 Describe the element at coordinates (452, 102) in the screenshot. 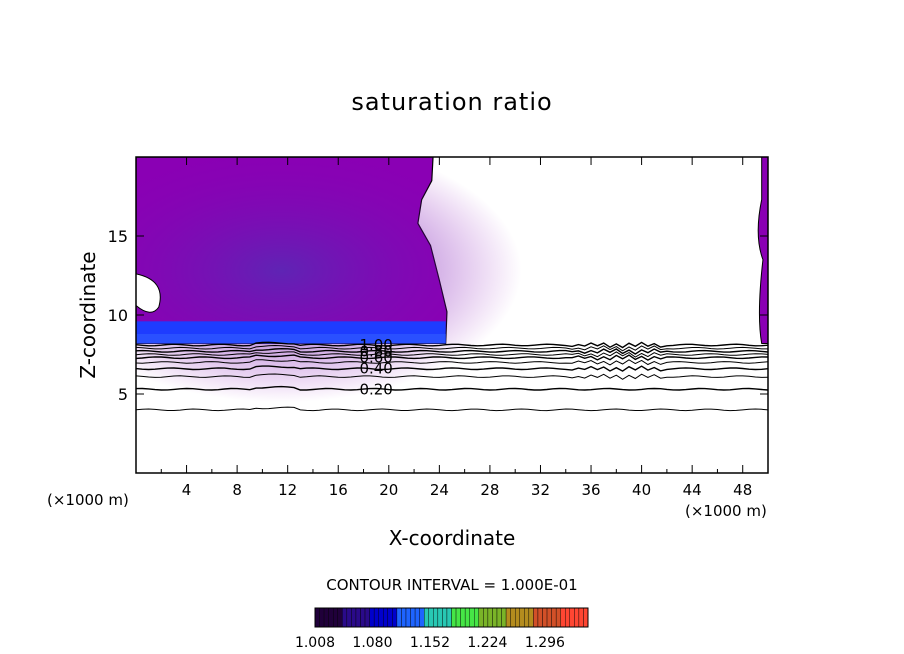

I see `chart-title: saturation ratio` at that location.